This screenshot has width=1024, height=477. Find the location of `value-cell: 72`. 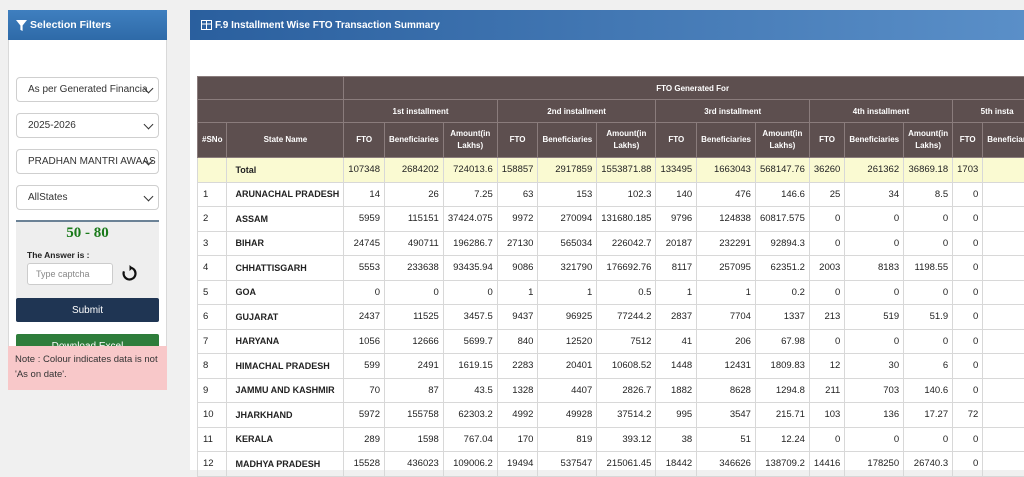

value-cell: 72 is located at coordinates (968, 415).